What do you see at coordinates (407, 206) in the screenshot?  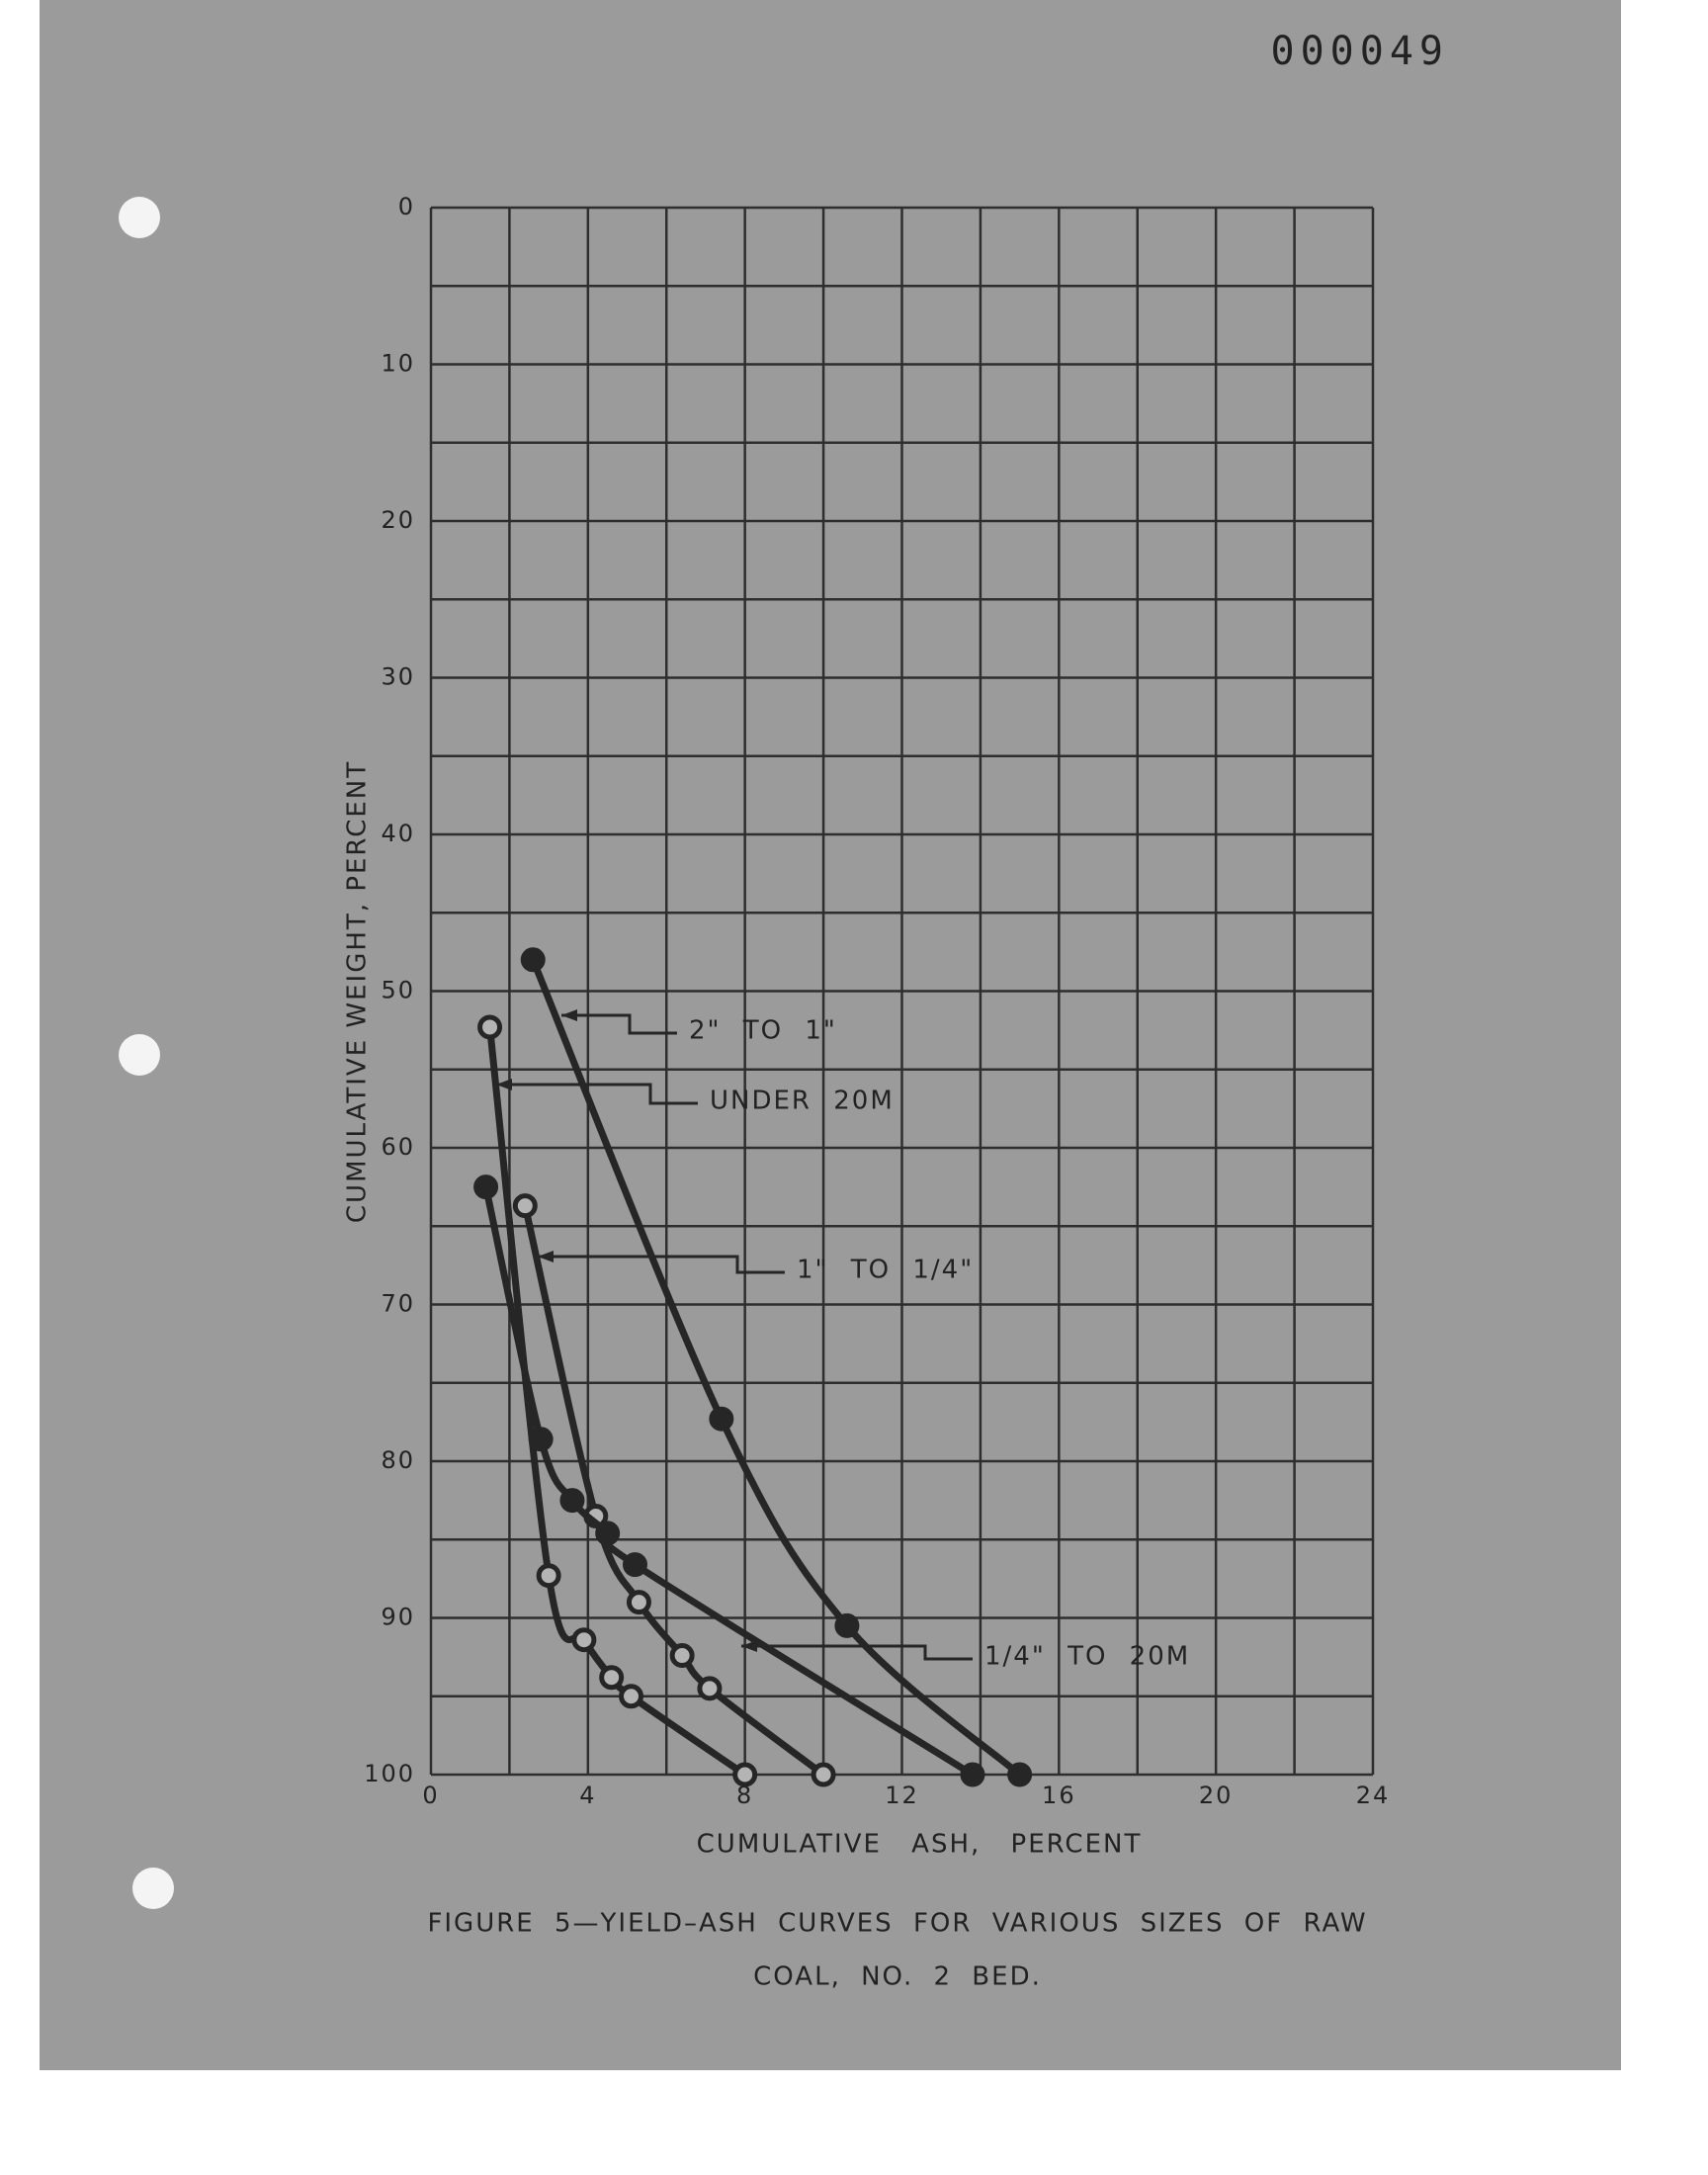 I see `y-tick-label: 0` at bounding box center [407, 206].